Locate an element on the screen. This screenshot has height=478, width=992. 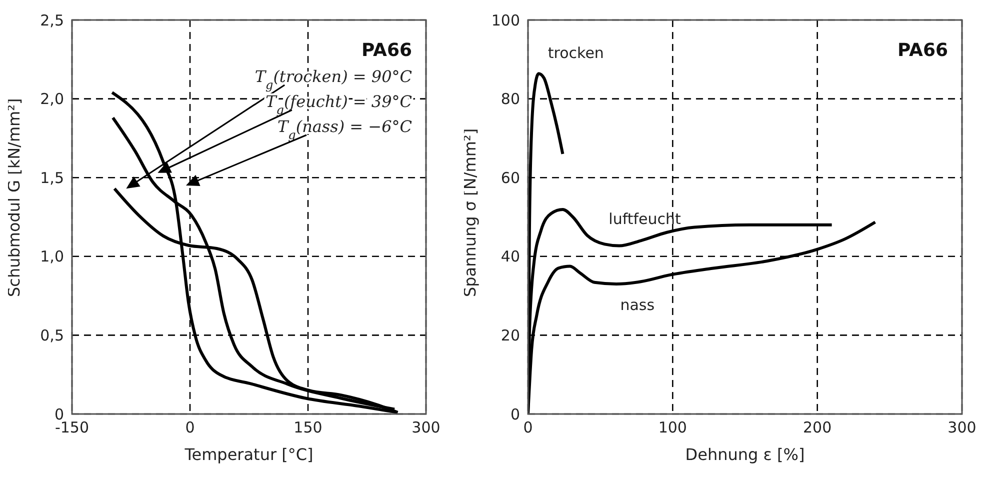
y-tick-label: 0 is located at coordinates (515, 414).